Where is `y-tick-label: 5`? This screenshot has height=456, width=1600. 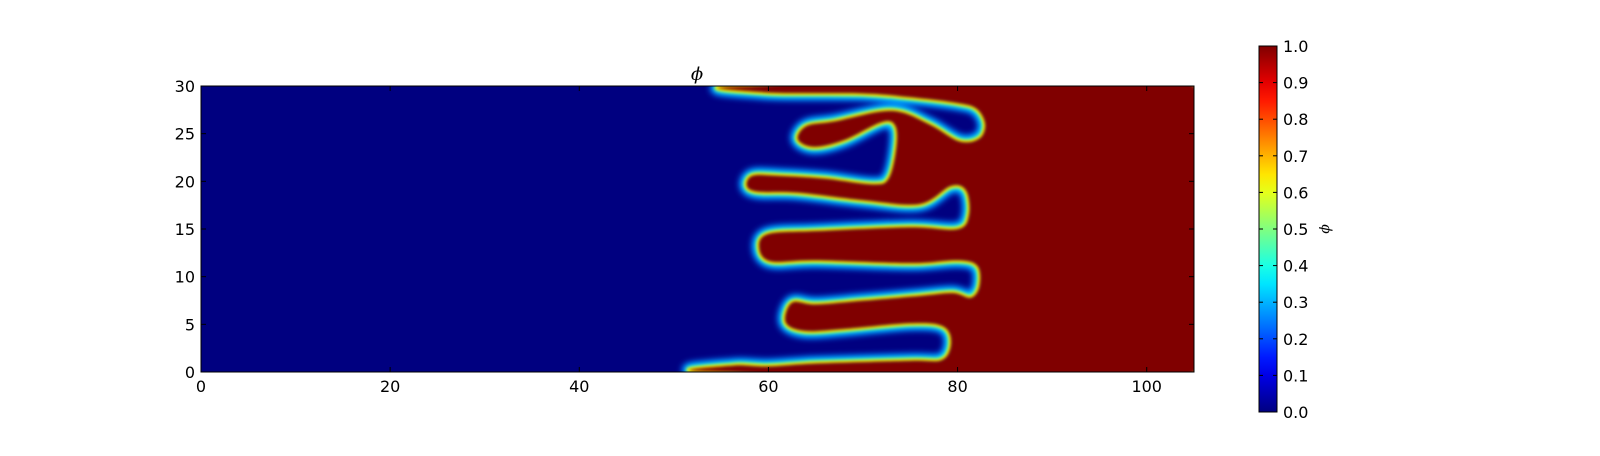 y-tick-label: 5 is located at coordinates (190, 324).